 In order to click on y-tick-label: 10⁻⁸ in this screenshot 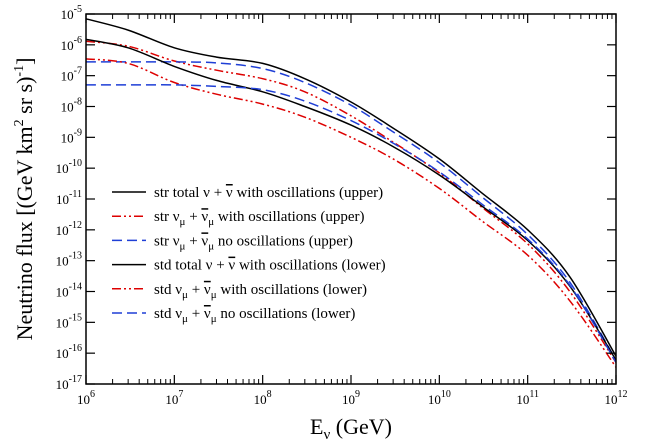, I will do `click(71, 106)`.